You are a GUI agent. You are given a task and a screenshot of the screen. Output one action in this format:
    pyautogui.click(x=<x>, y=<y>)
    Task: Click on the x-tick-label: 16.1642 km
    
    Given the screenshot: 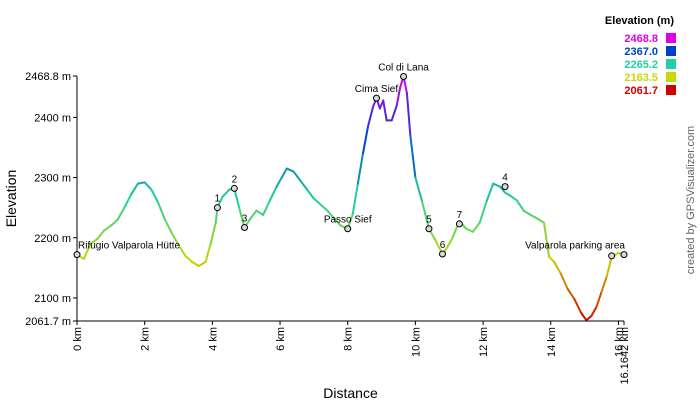 What is the action you would take?
    pyautogui.click(x=625, y=355)
    